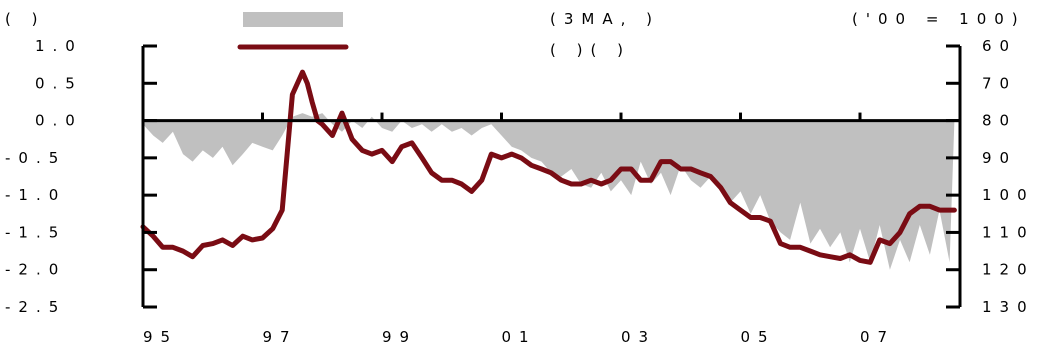 This screenshot has height=351, width=1045. I want to click on x-tick-label: 99, so click(399, 337).